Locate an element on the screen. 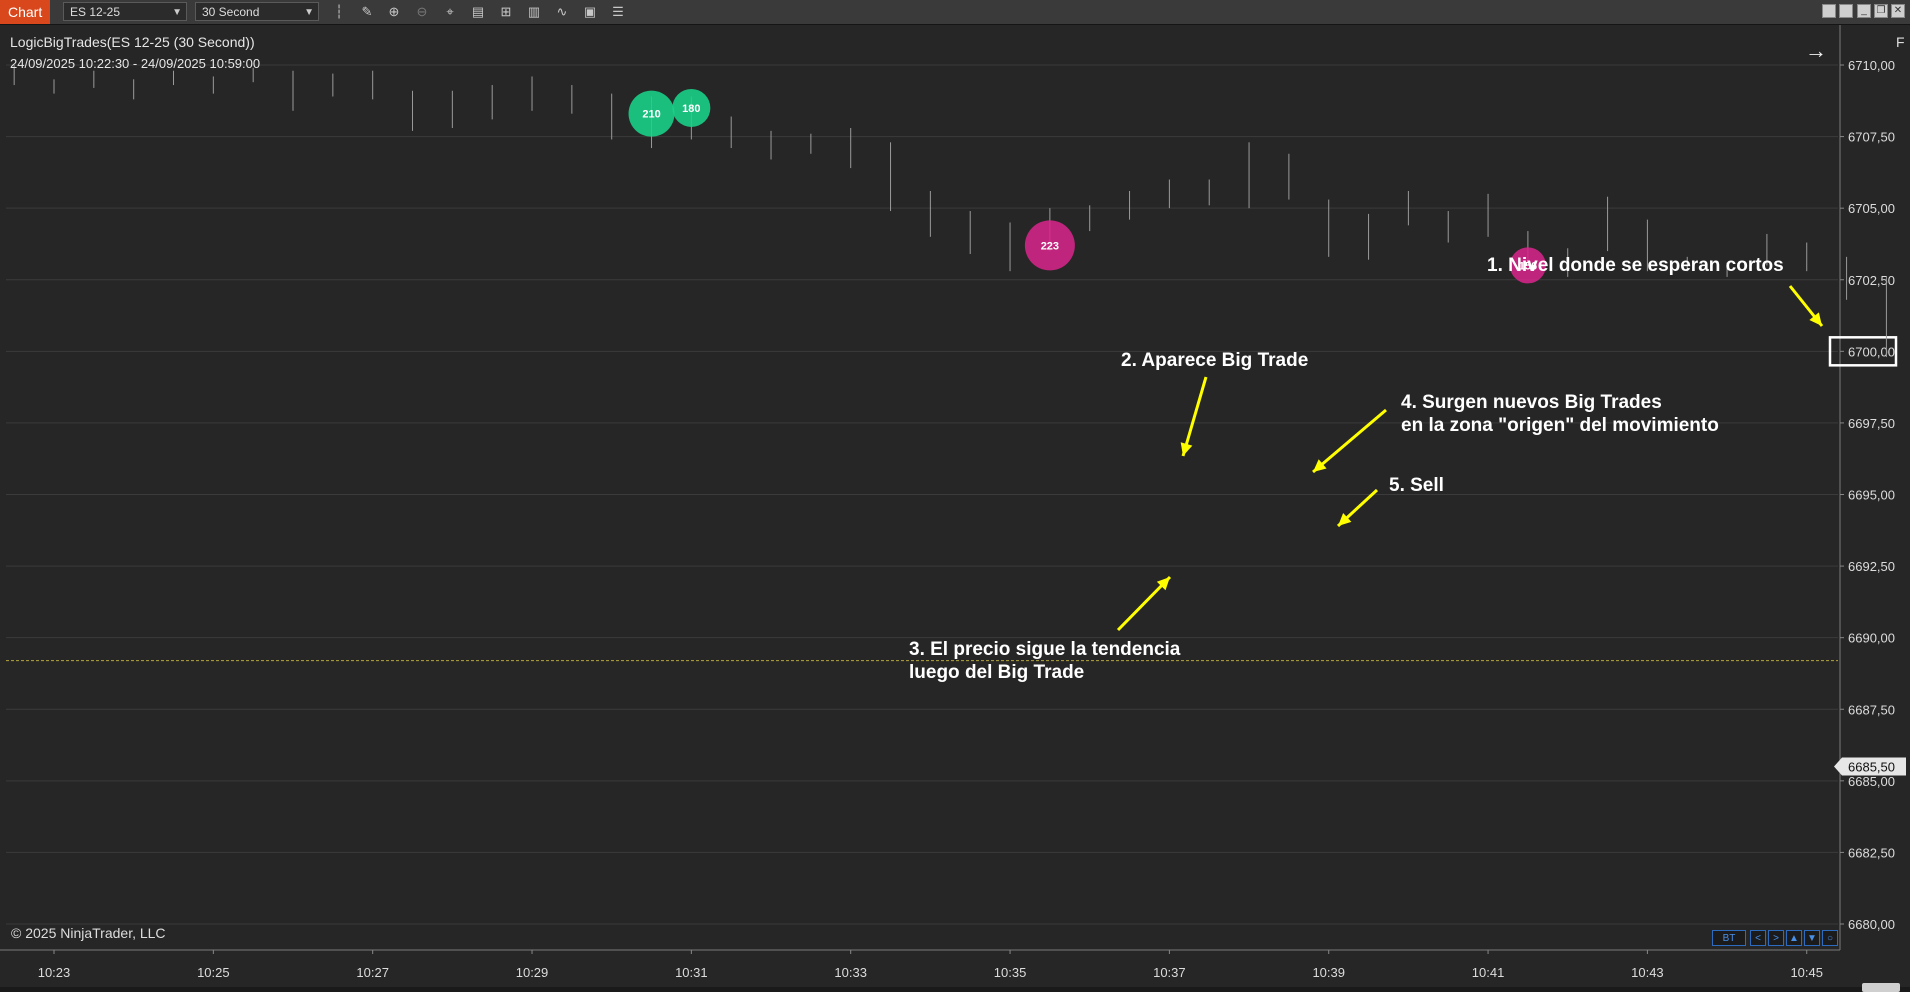  window-tile-2-icon is located at coordinates (1846, 11).